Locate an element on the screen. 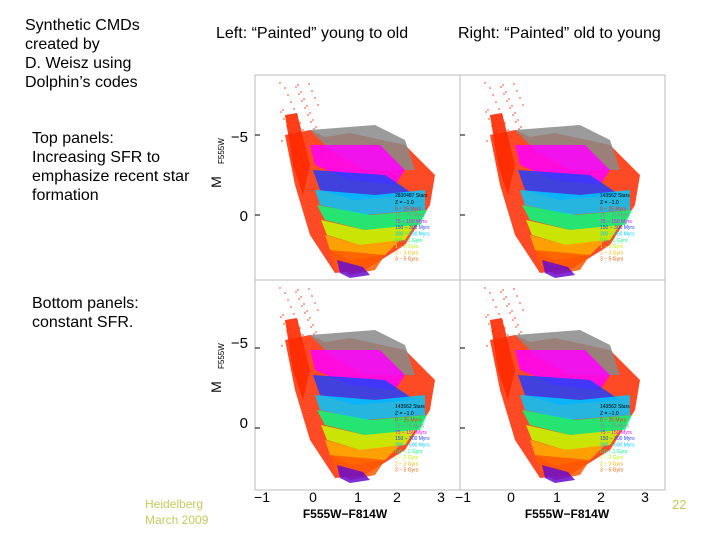  x-tick-label: 1 is located at coordinates (358, 497).